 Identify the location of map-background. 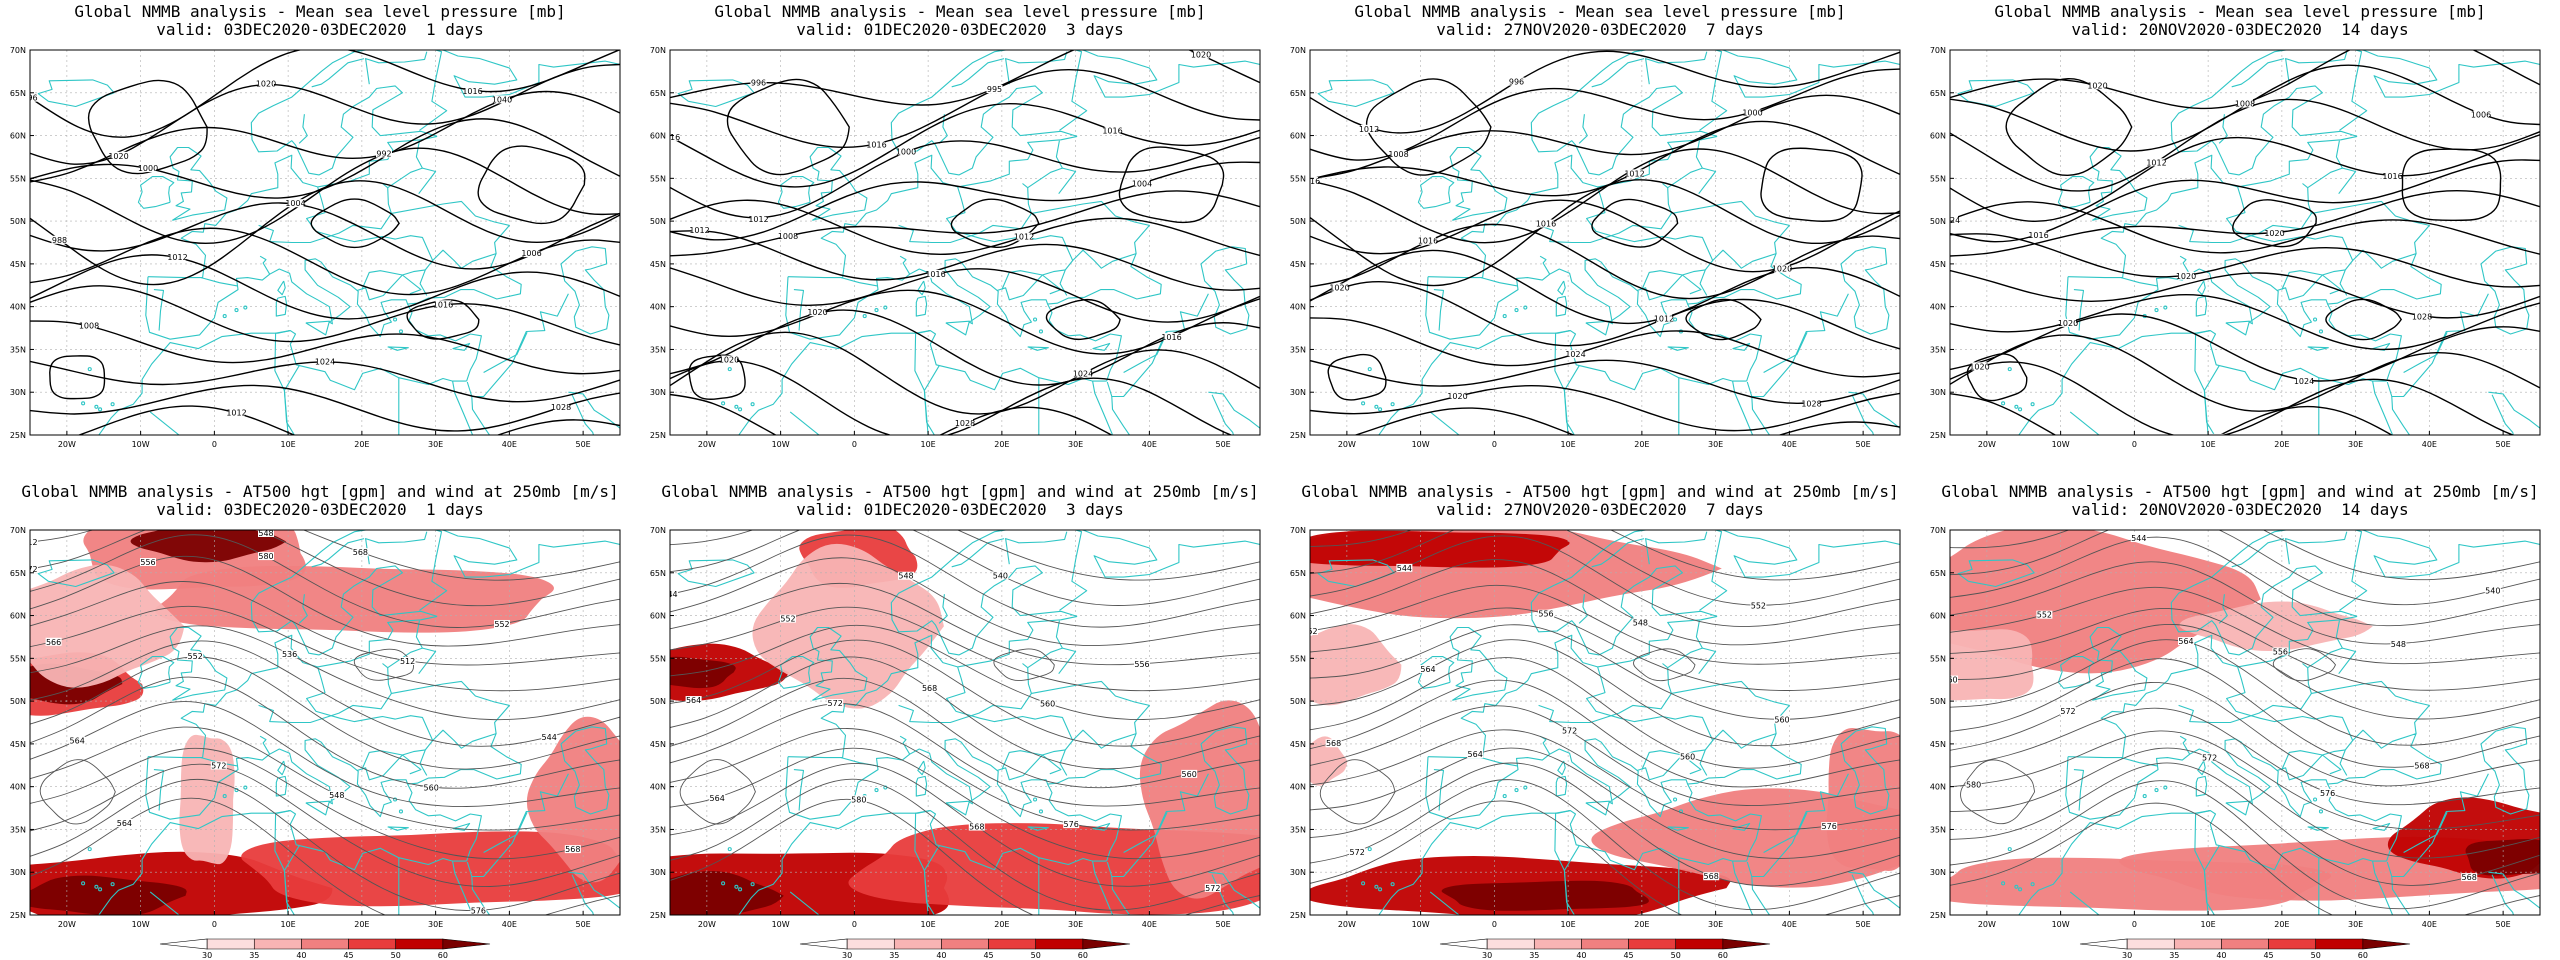
(965, 242).